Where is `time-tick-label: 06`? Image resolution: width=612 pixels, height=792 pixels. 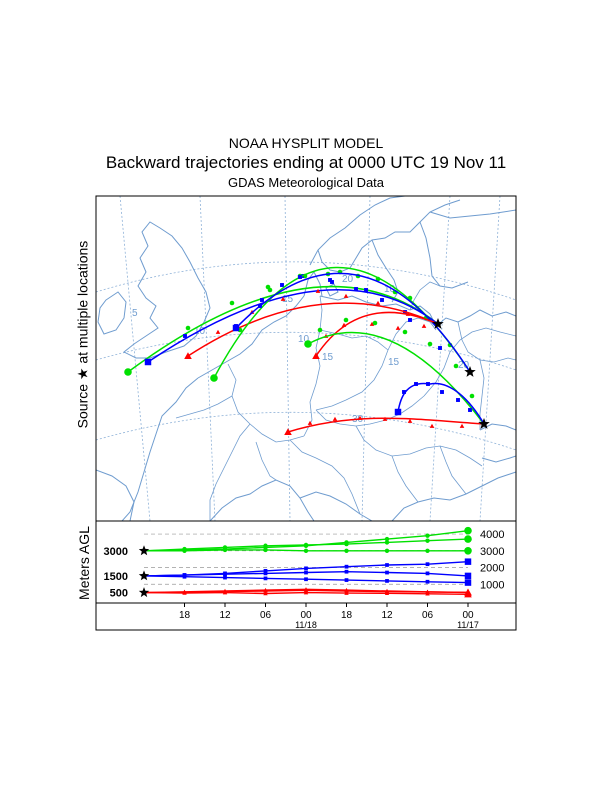 time-tick-label: 06 is located at coordinates (428, 615).